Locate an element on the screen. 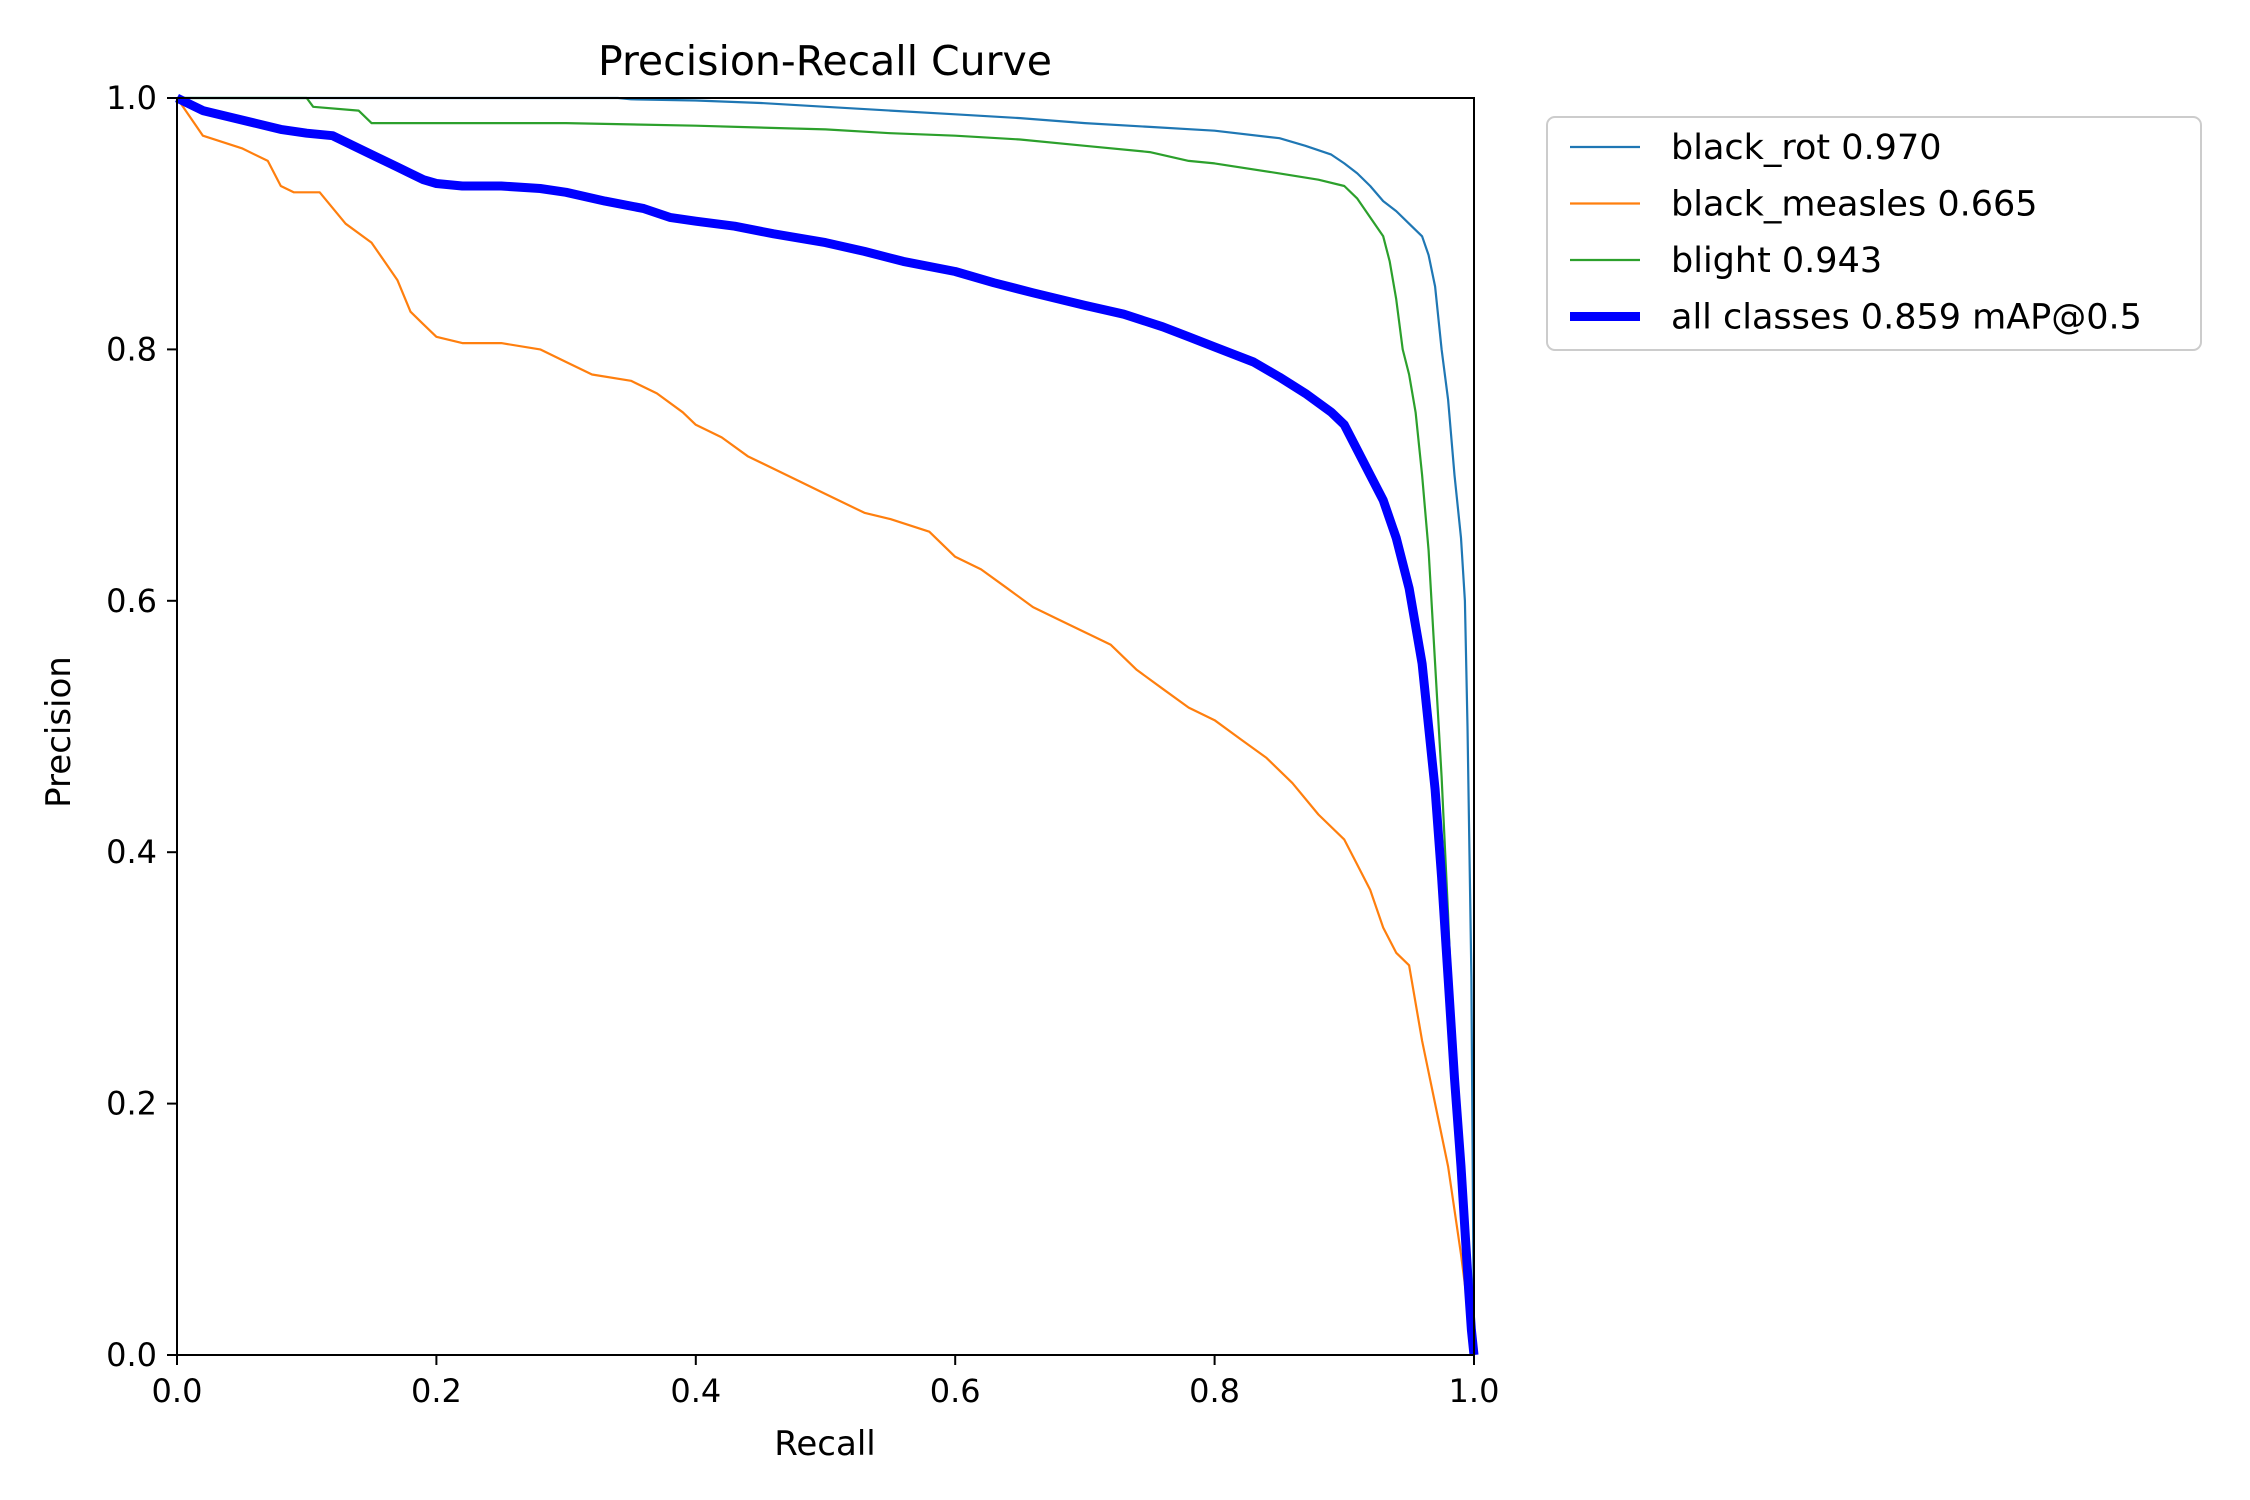  legend-label-black_measles: black_measles 0.665 is located at coordinates (1854, 205).